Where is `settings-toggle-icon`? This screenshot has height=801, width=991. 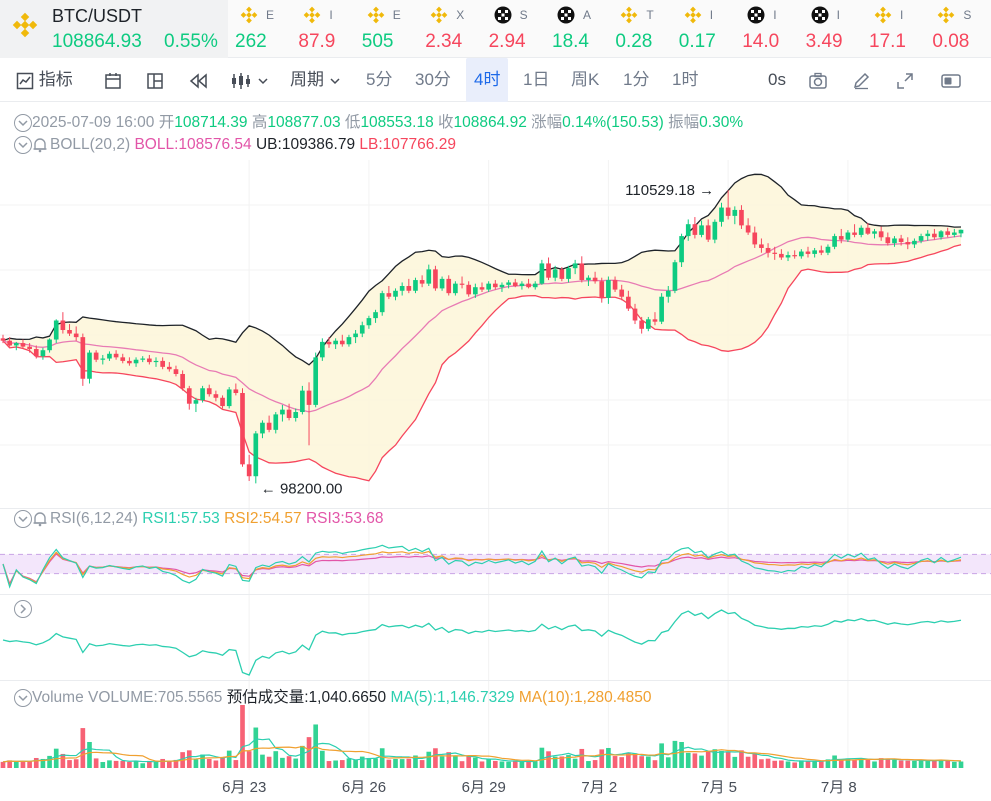
settings-toggle-icon is located at coordinates (951, 80).